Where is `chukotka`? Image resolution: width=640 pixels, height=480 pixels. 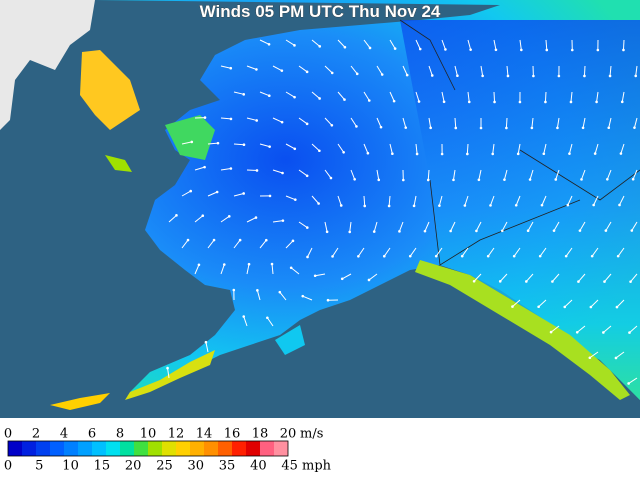
chukotka is located at coordinates (47, 65).